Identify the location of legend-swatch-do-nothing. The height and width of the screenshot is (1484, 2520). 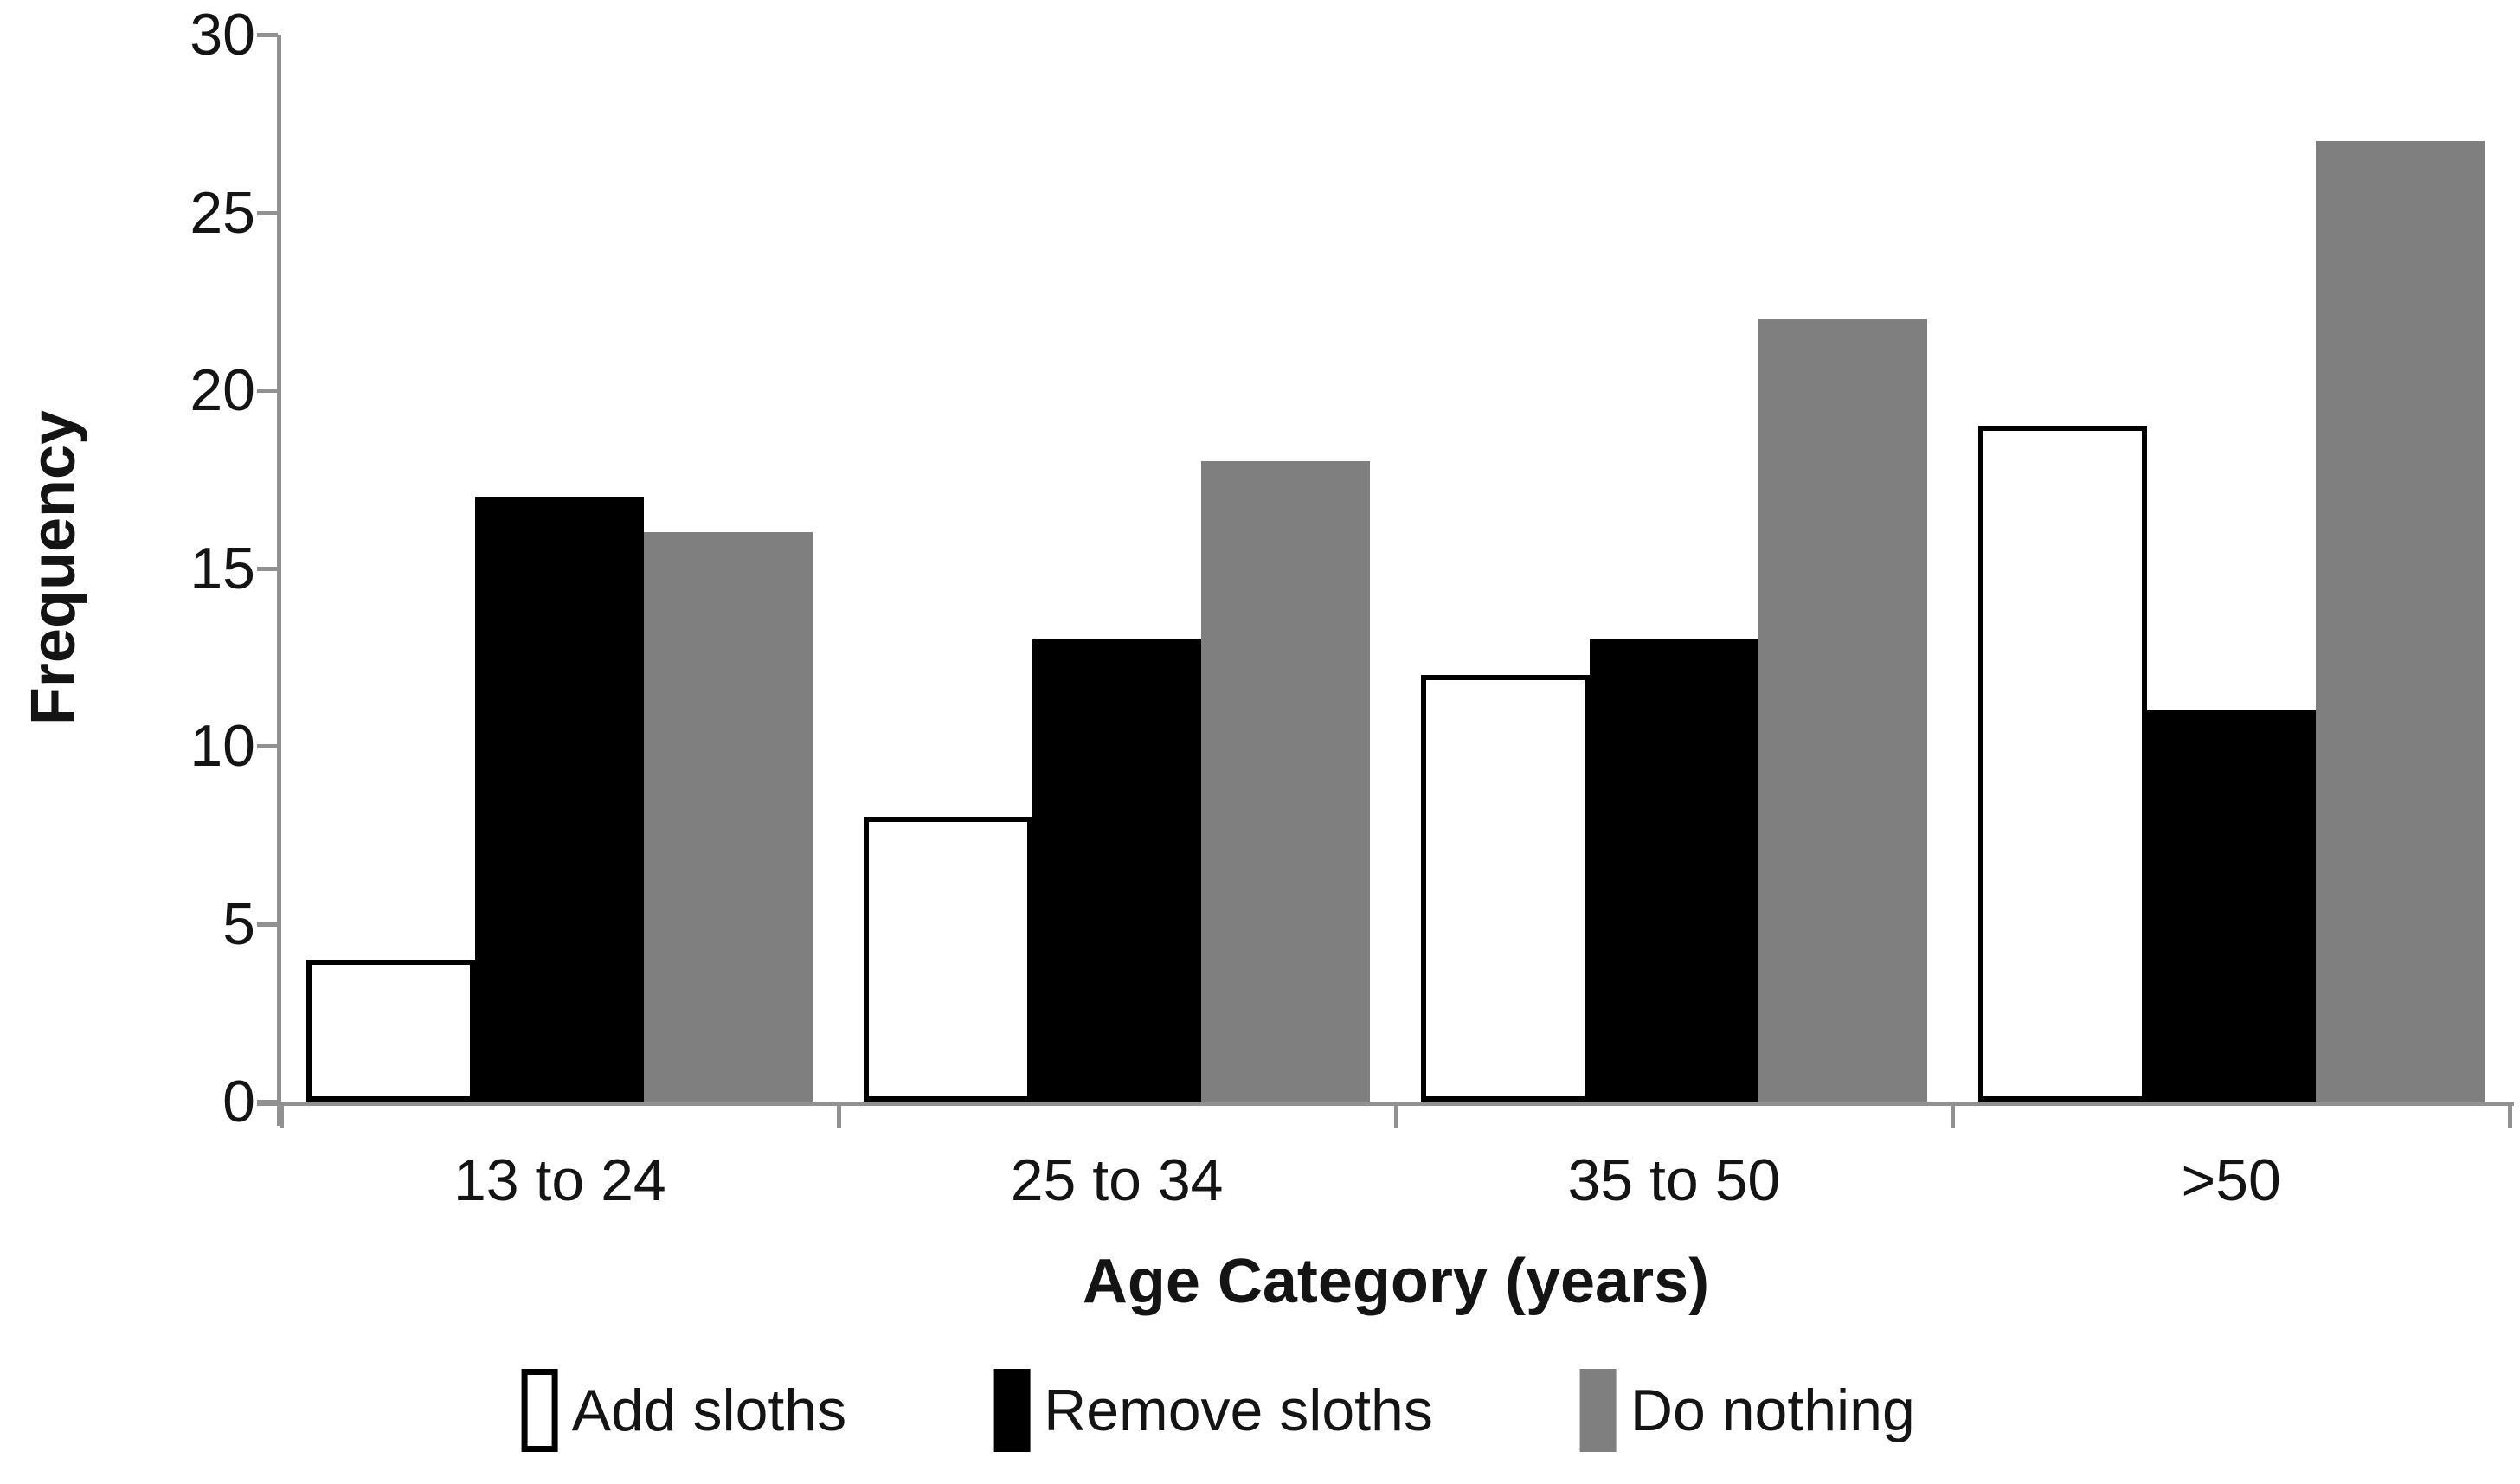
(1598, 1410).